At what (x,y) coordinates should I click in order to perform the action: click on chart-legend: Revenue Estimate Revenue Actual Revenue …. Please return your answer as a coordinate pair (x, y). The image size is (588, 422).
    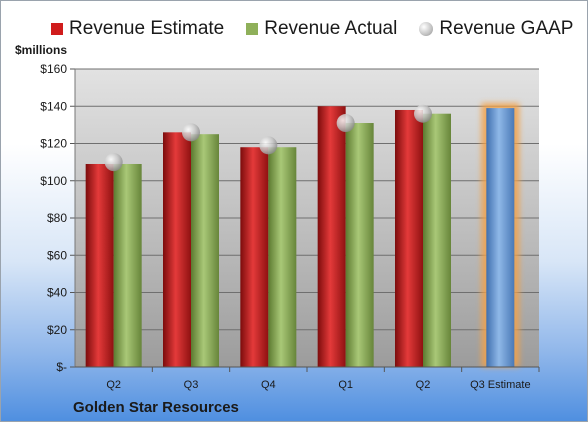
    Looking at the image, I should click on (312, 29).